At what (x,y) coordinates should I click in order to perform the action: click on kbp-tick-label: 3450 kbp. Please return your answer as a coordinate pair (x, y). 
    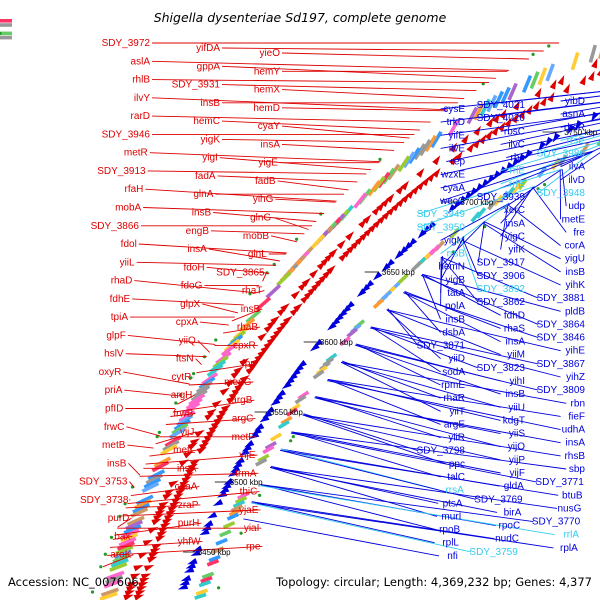
    Looking at the image, I should click on (214, 552).